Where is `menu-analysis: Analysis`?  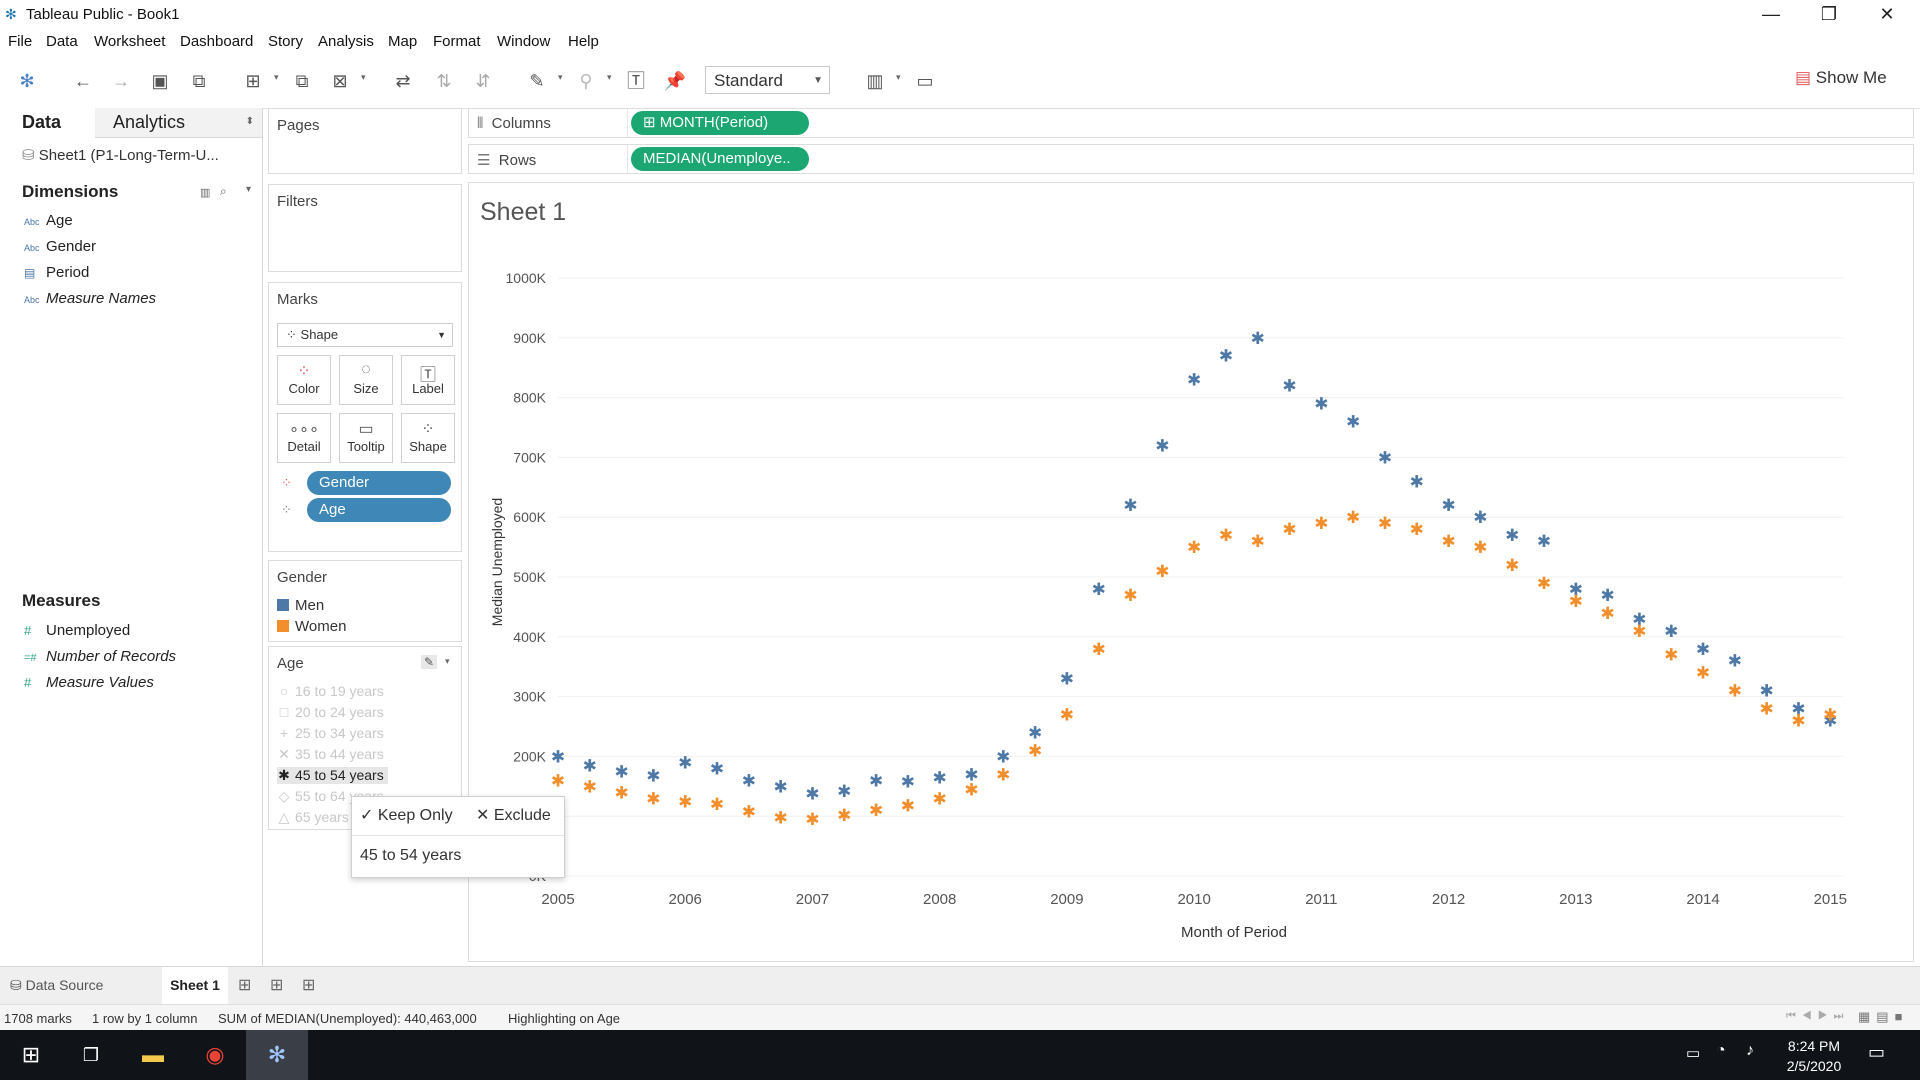
menu-analysis: Analysis is located at coordinates (346, 41).